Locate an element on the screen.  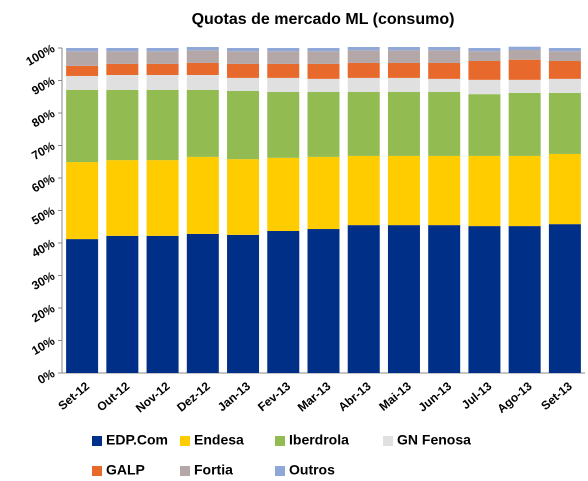
y-tick-label: 10% is located at coordinates (43, 346).